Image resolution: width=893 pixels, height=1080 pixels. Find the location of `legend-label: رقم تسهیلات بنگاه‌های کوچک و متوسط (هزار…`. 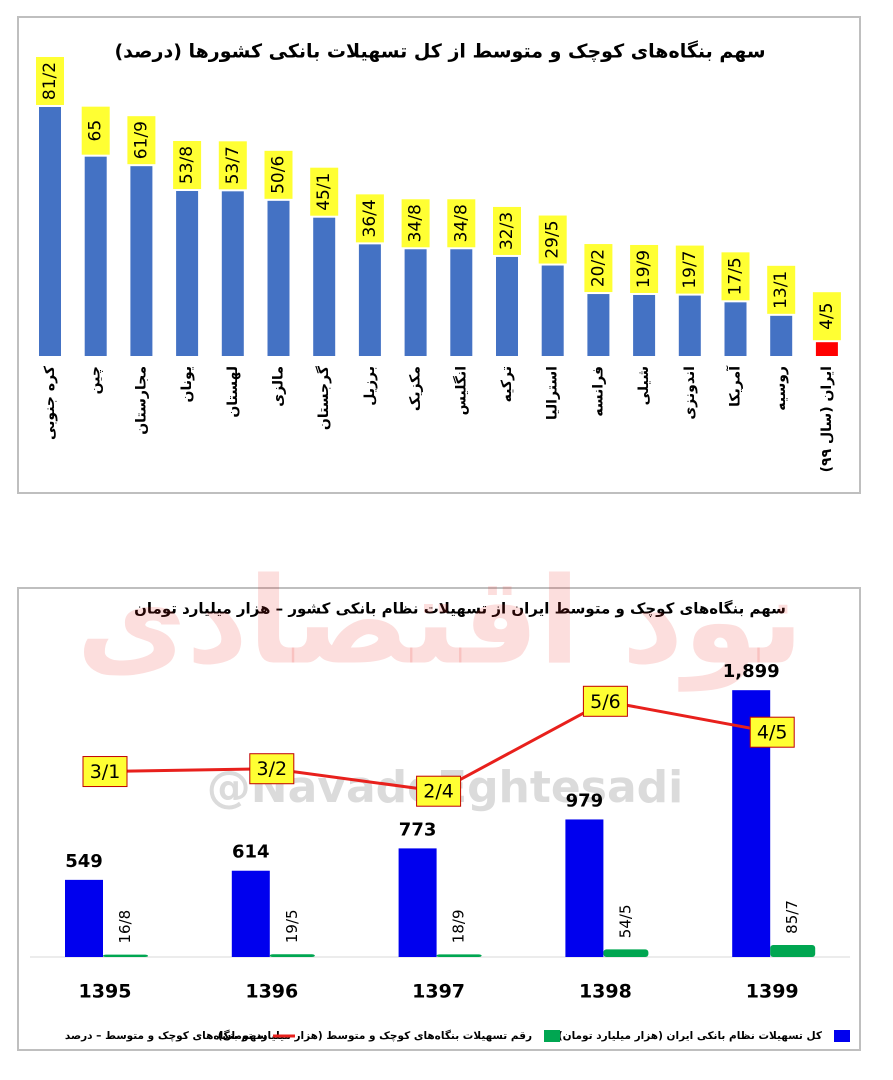

legend-label: رقم تسهیلات بنگاه‌های کوچک و متوسط (هزار… is located at coordinates (375, 1035).